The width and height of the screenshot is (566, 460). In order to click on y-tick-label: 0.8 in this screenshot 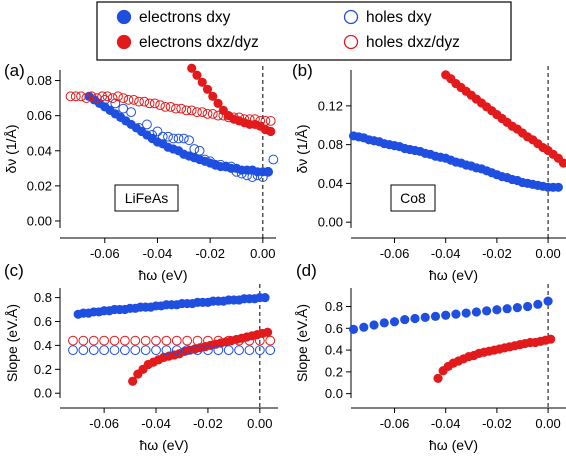, I will do `click(43, 297)`.